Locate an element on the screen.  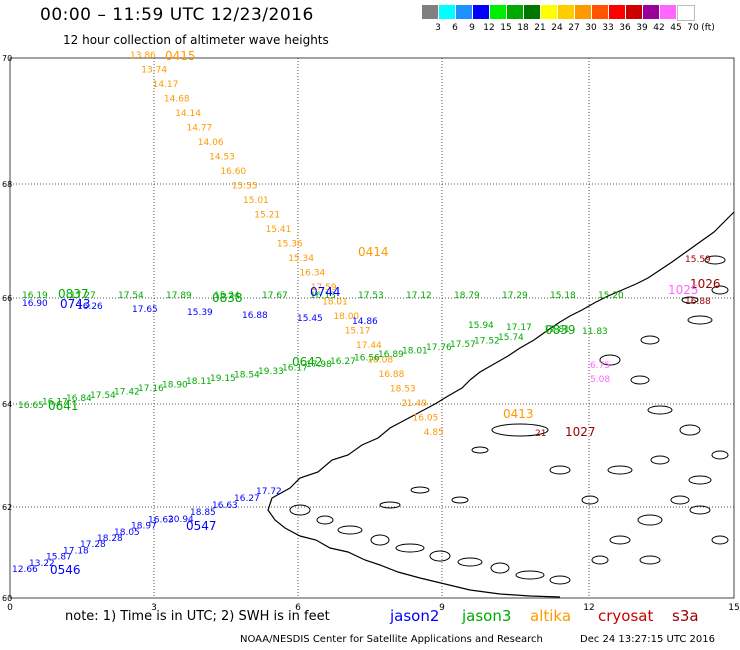
wave-height-label: 16.34 is located at coordinates (313, 274).